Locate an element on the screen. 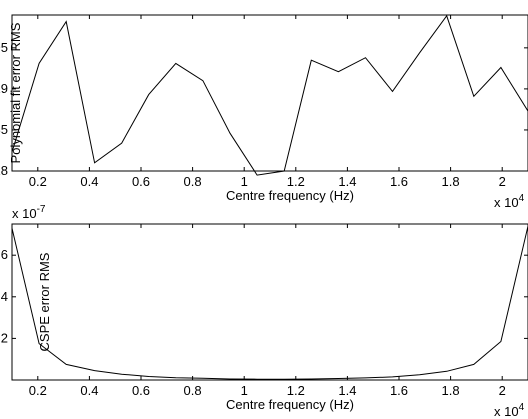 The image size is (528, 419). y-tick-label: 0.195 is located at coordinates (4, 47).